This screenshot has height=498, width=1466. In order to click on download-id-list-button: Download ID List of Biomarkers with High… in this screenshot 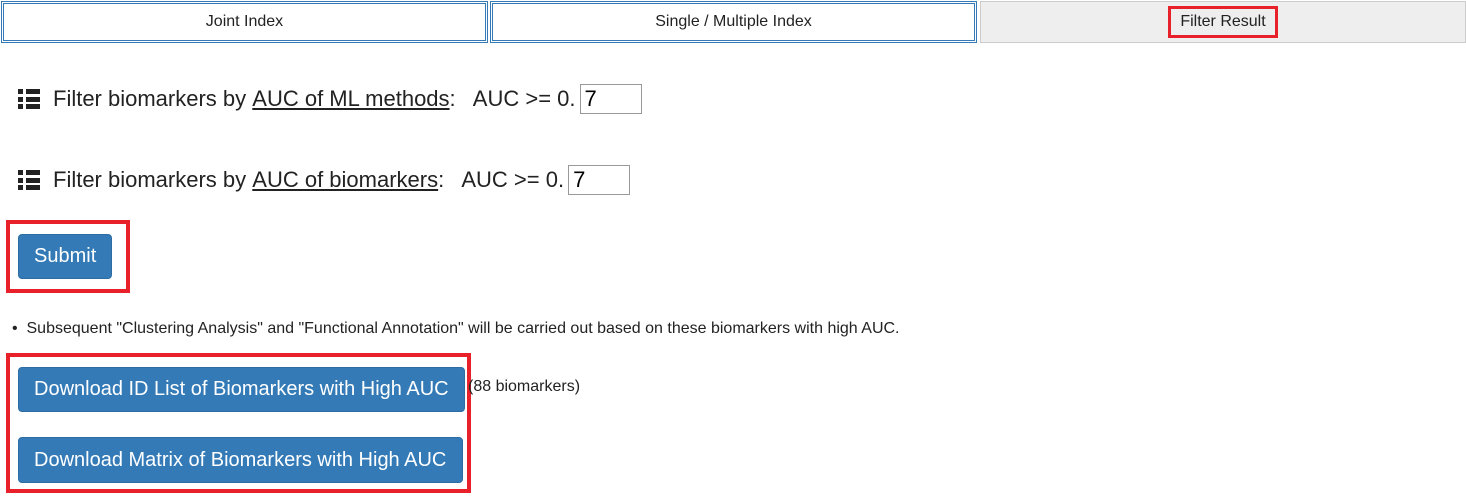, I will do `click(241, 389)`.